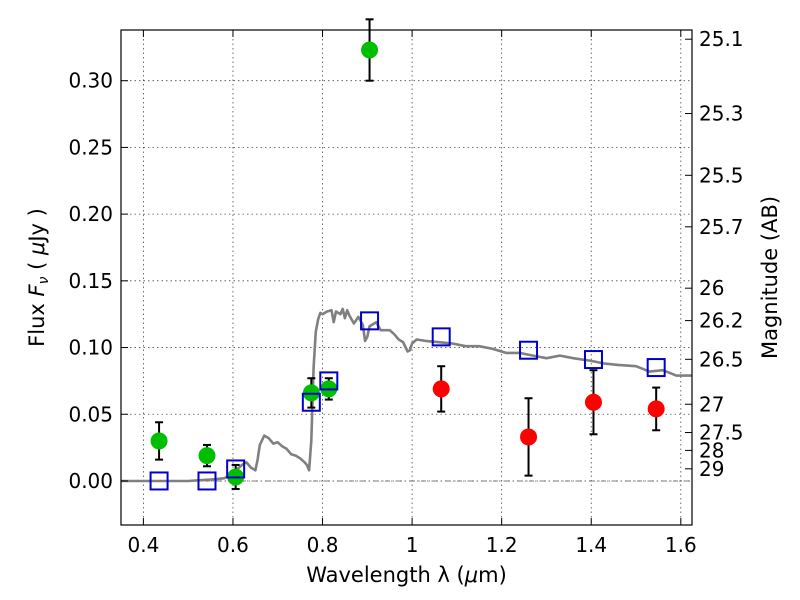 This screenshot has height=600, width=800. Describe the element at coordinates (681, 545) in the screenshot. I see `x-tick-label: 1.6` at that location.